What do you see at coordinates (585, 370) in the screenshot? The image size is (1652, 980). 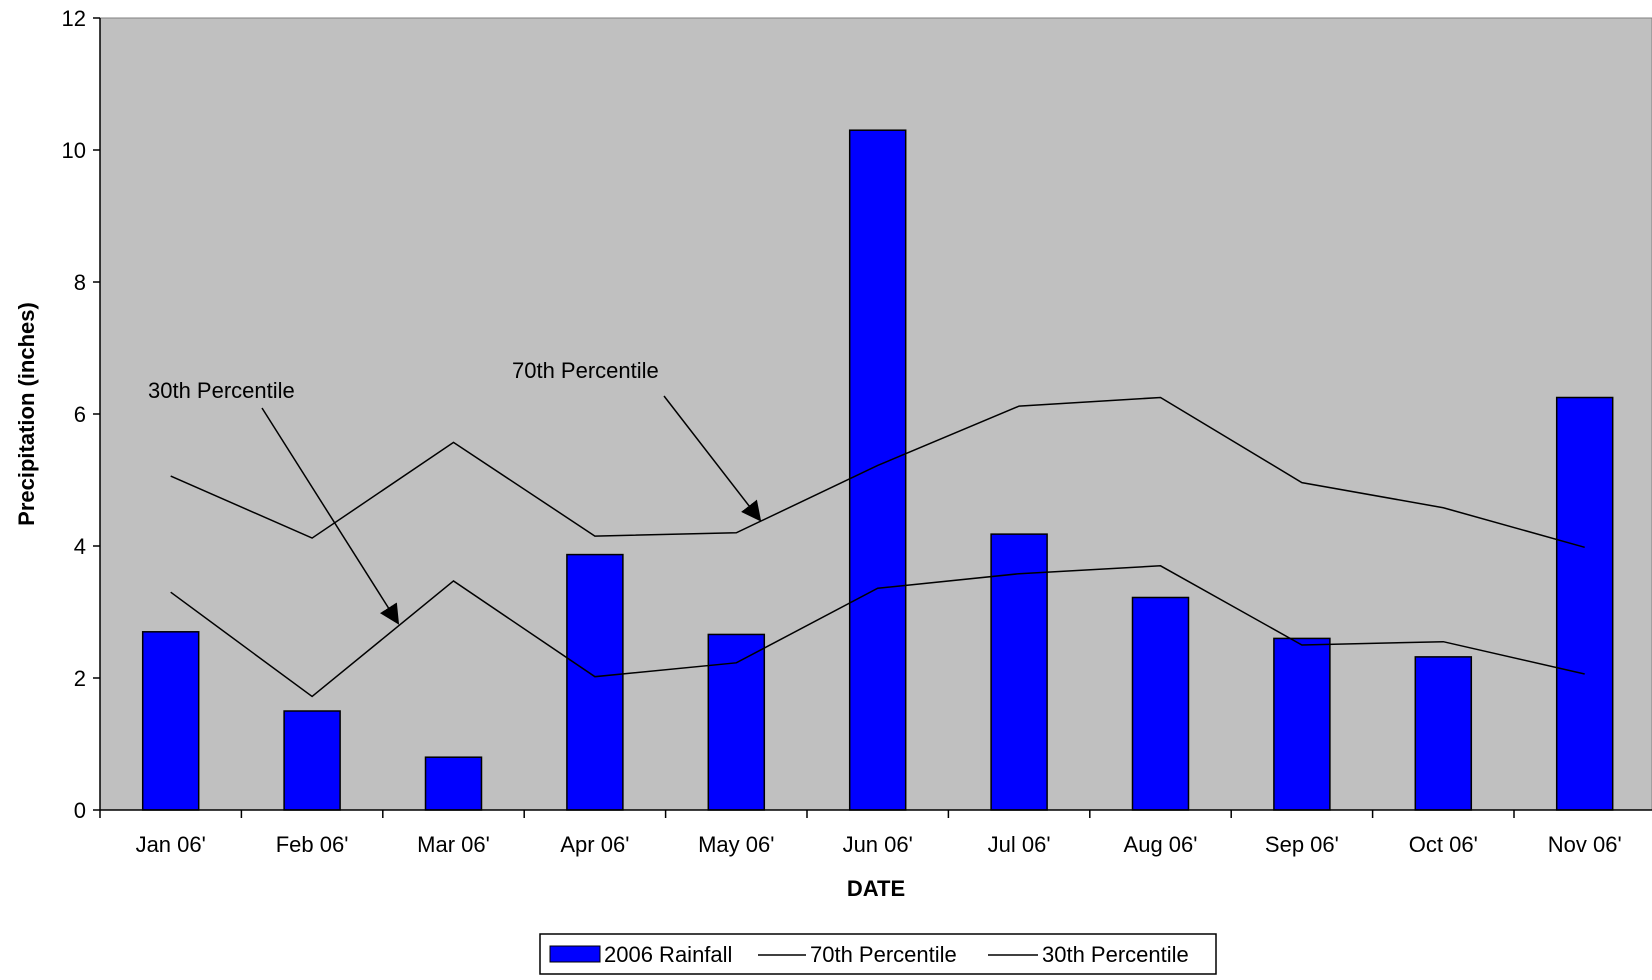 I see `annotation-70th-percentile: 70th Percentile` at bounding box center [585, 370].